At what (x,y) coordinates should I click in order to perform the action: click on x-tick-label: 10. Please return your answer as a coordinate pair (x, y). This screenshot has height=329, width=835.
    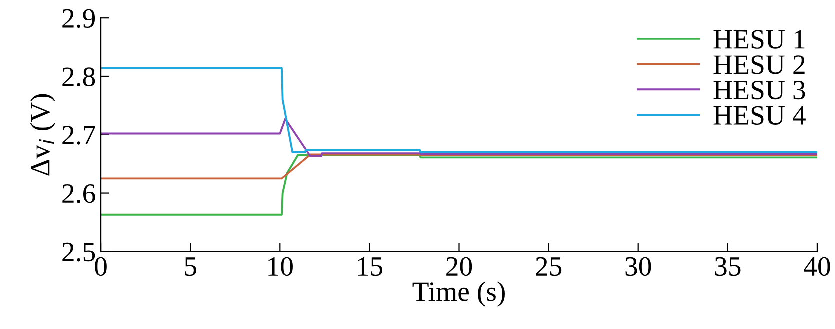
    Looking at the image, I should click on (280, 266).